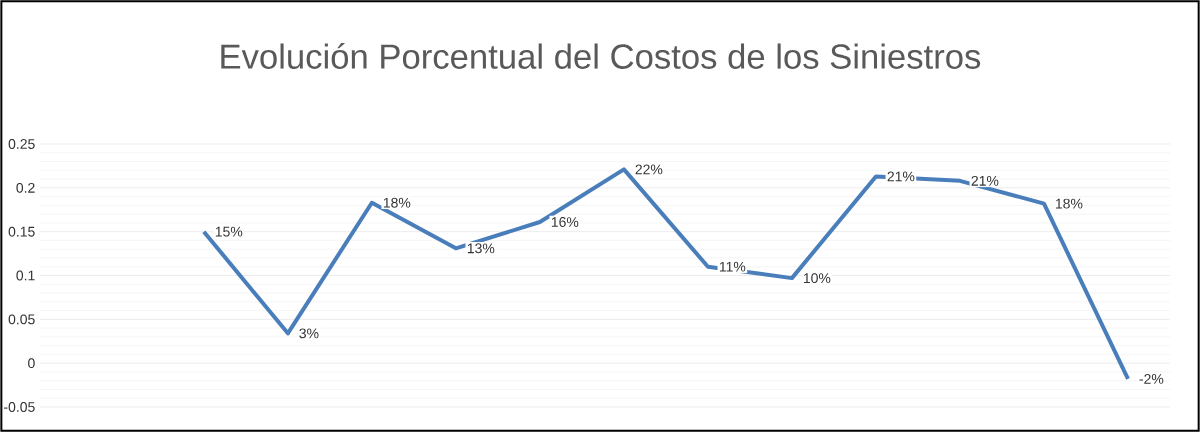 Image resolution: width=1200 pixels, height=432 pixels. I want to click on chart-title: Evolución Porcentual del Costos de los Siniestros, so click(601, 56).